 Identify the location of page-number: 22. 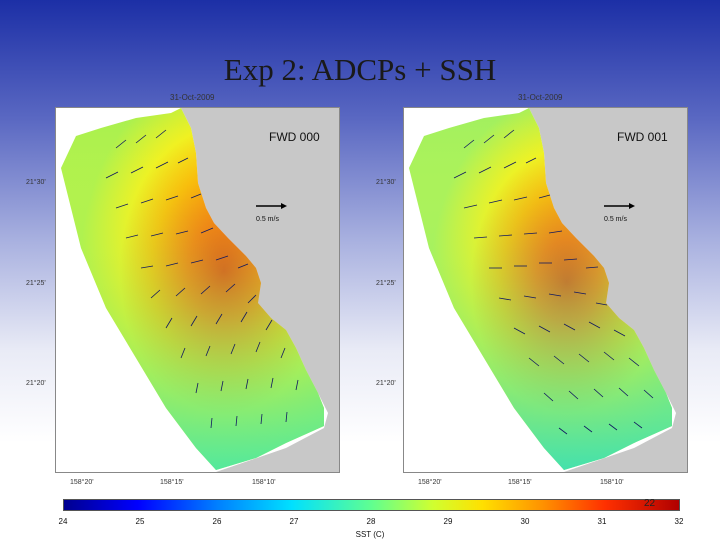
(649, 503).